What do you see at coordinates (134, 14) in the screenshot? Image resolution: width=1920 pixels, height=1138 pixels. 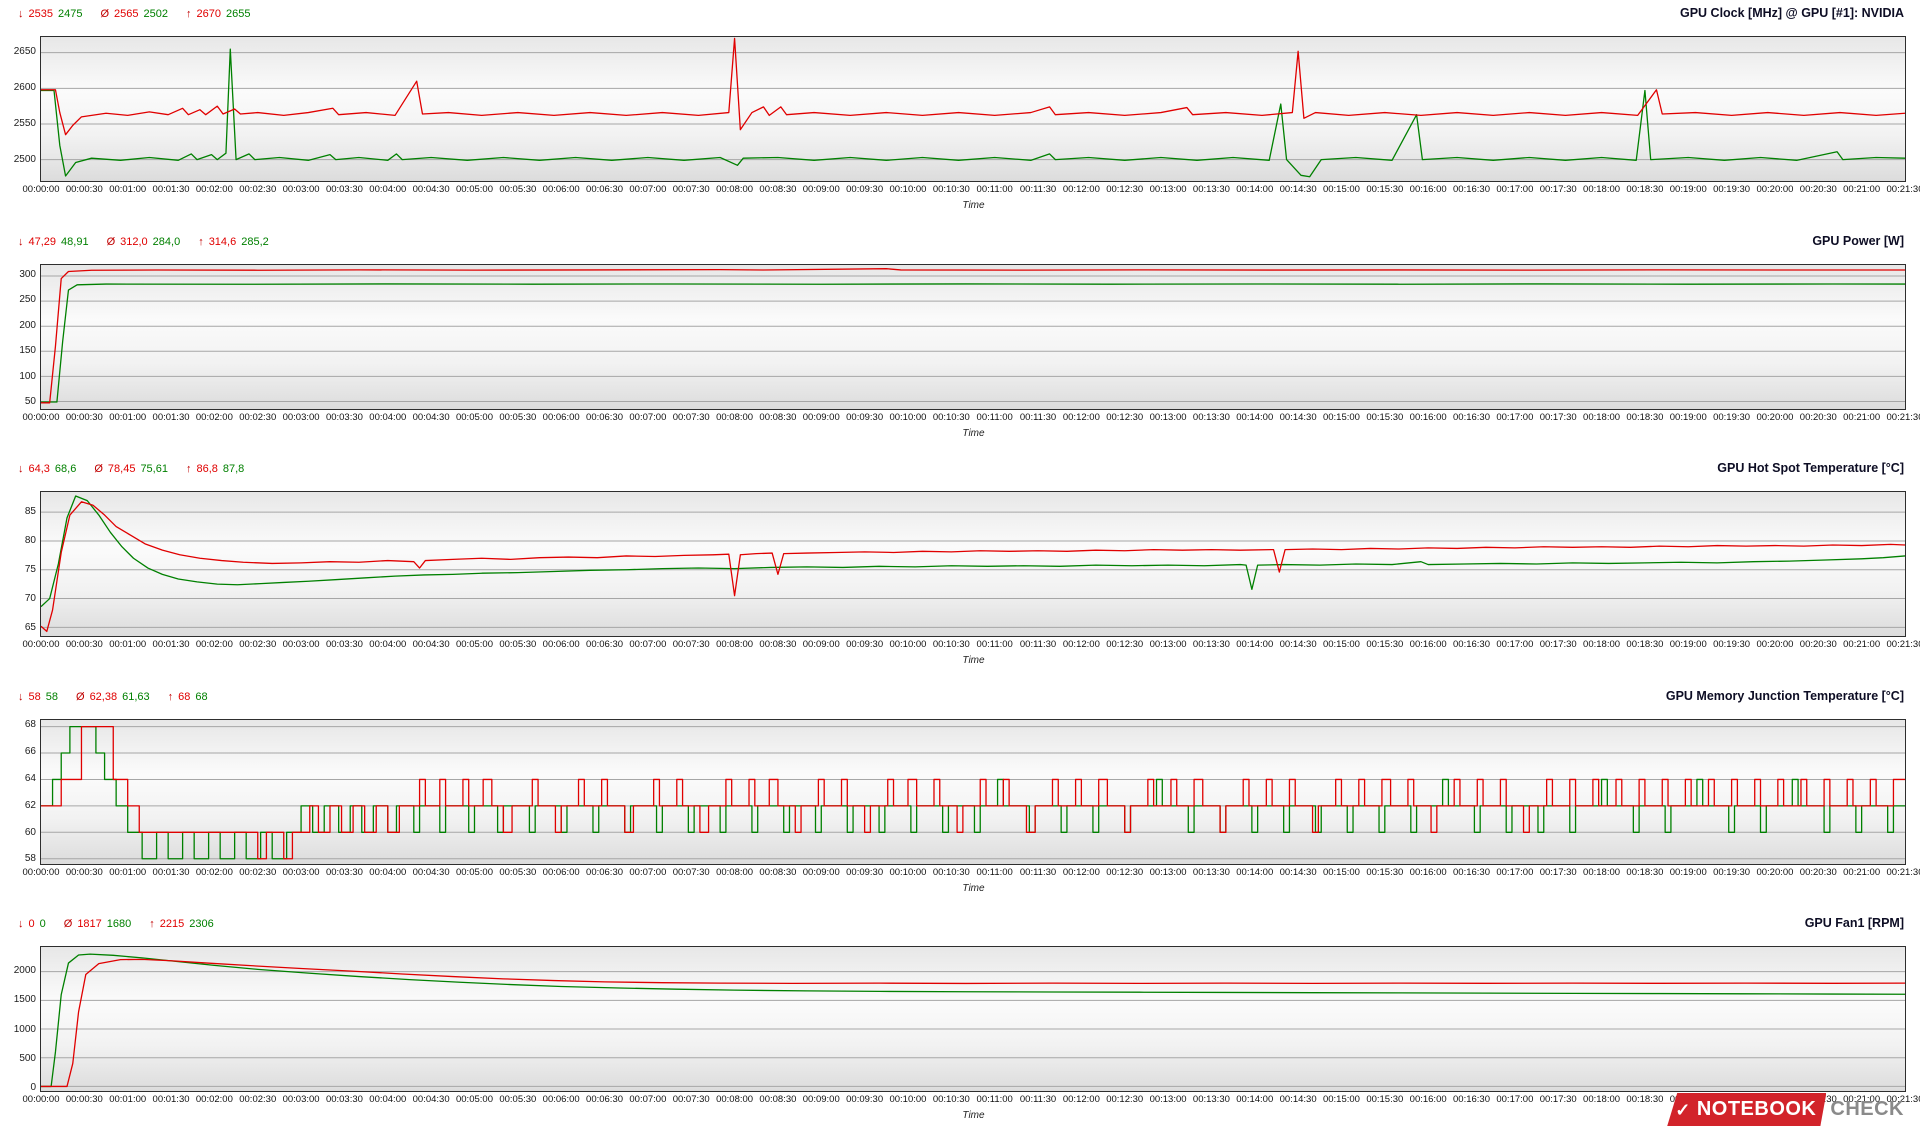 I see `series-stats: ↓ 2535 2475 Ø 2565 2502 ↑ 2670 2655` at bounding box center [134, 14].